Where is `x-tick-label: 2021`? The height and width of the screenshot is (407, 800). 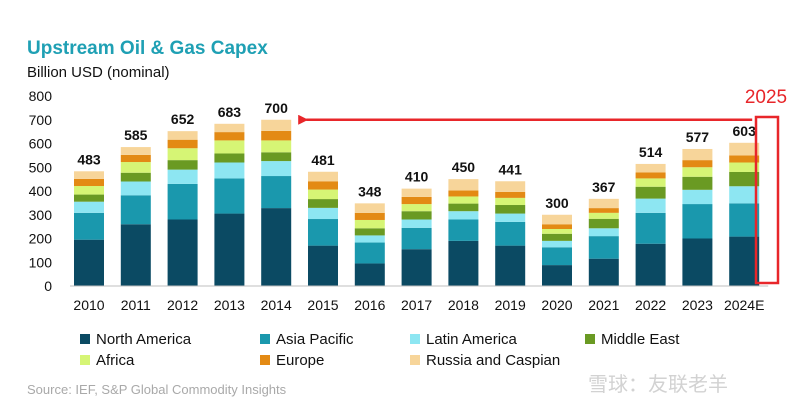 x-tick-label: 2021 is located at coordinates (603, 305).